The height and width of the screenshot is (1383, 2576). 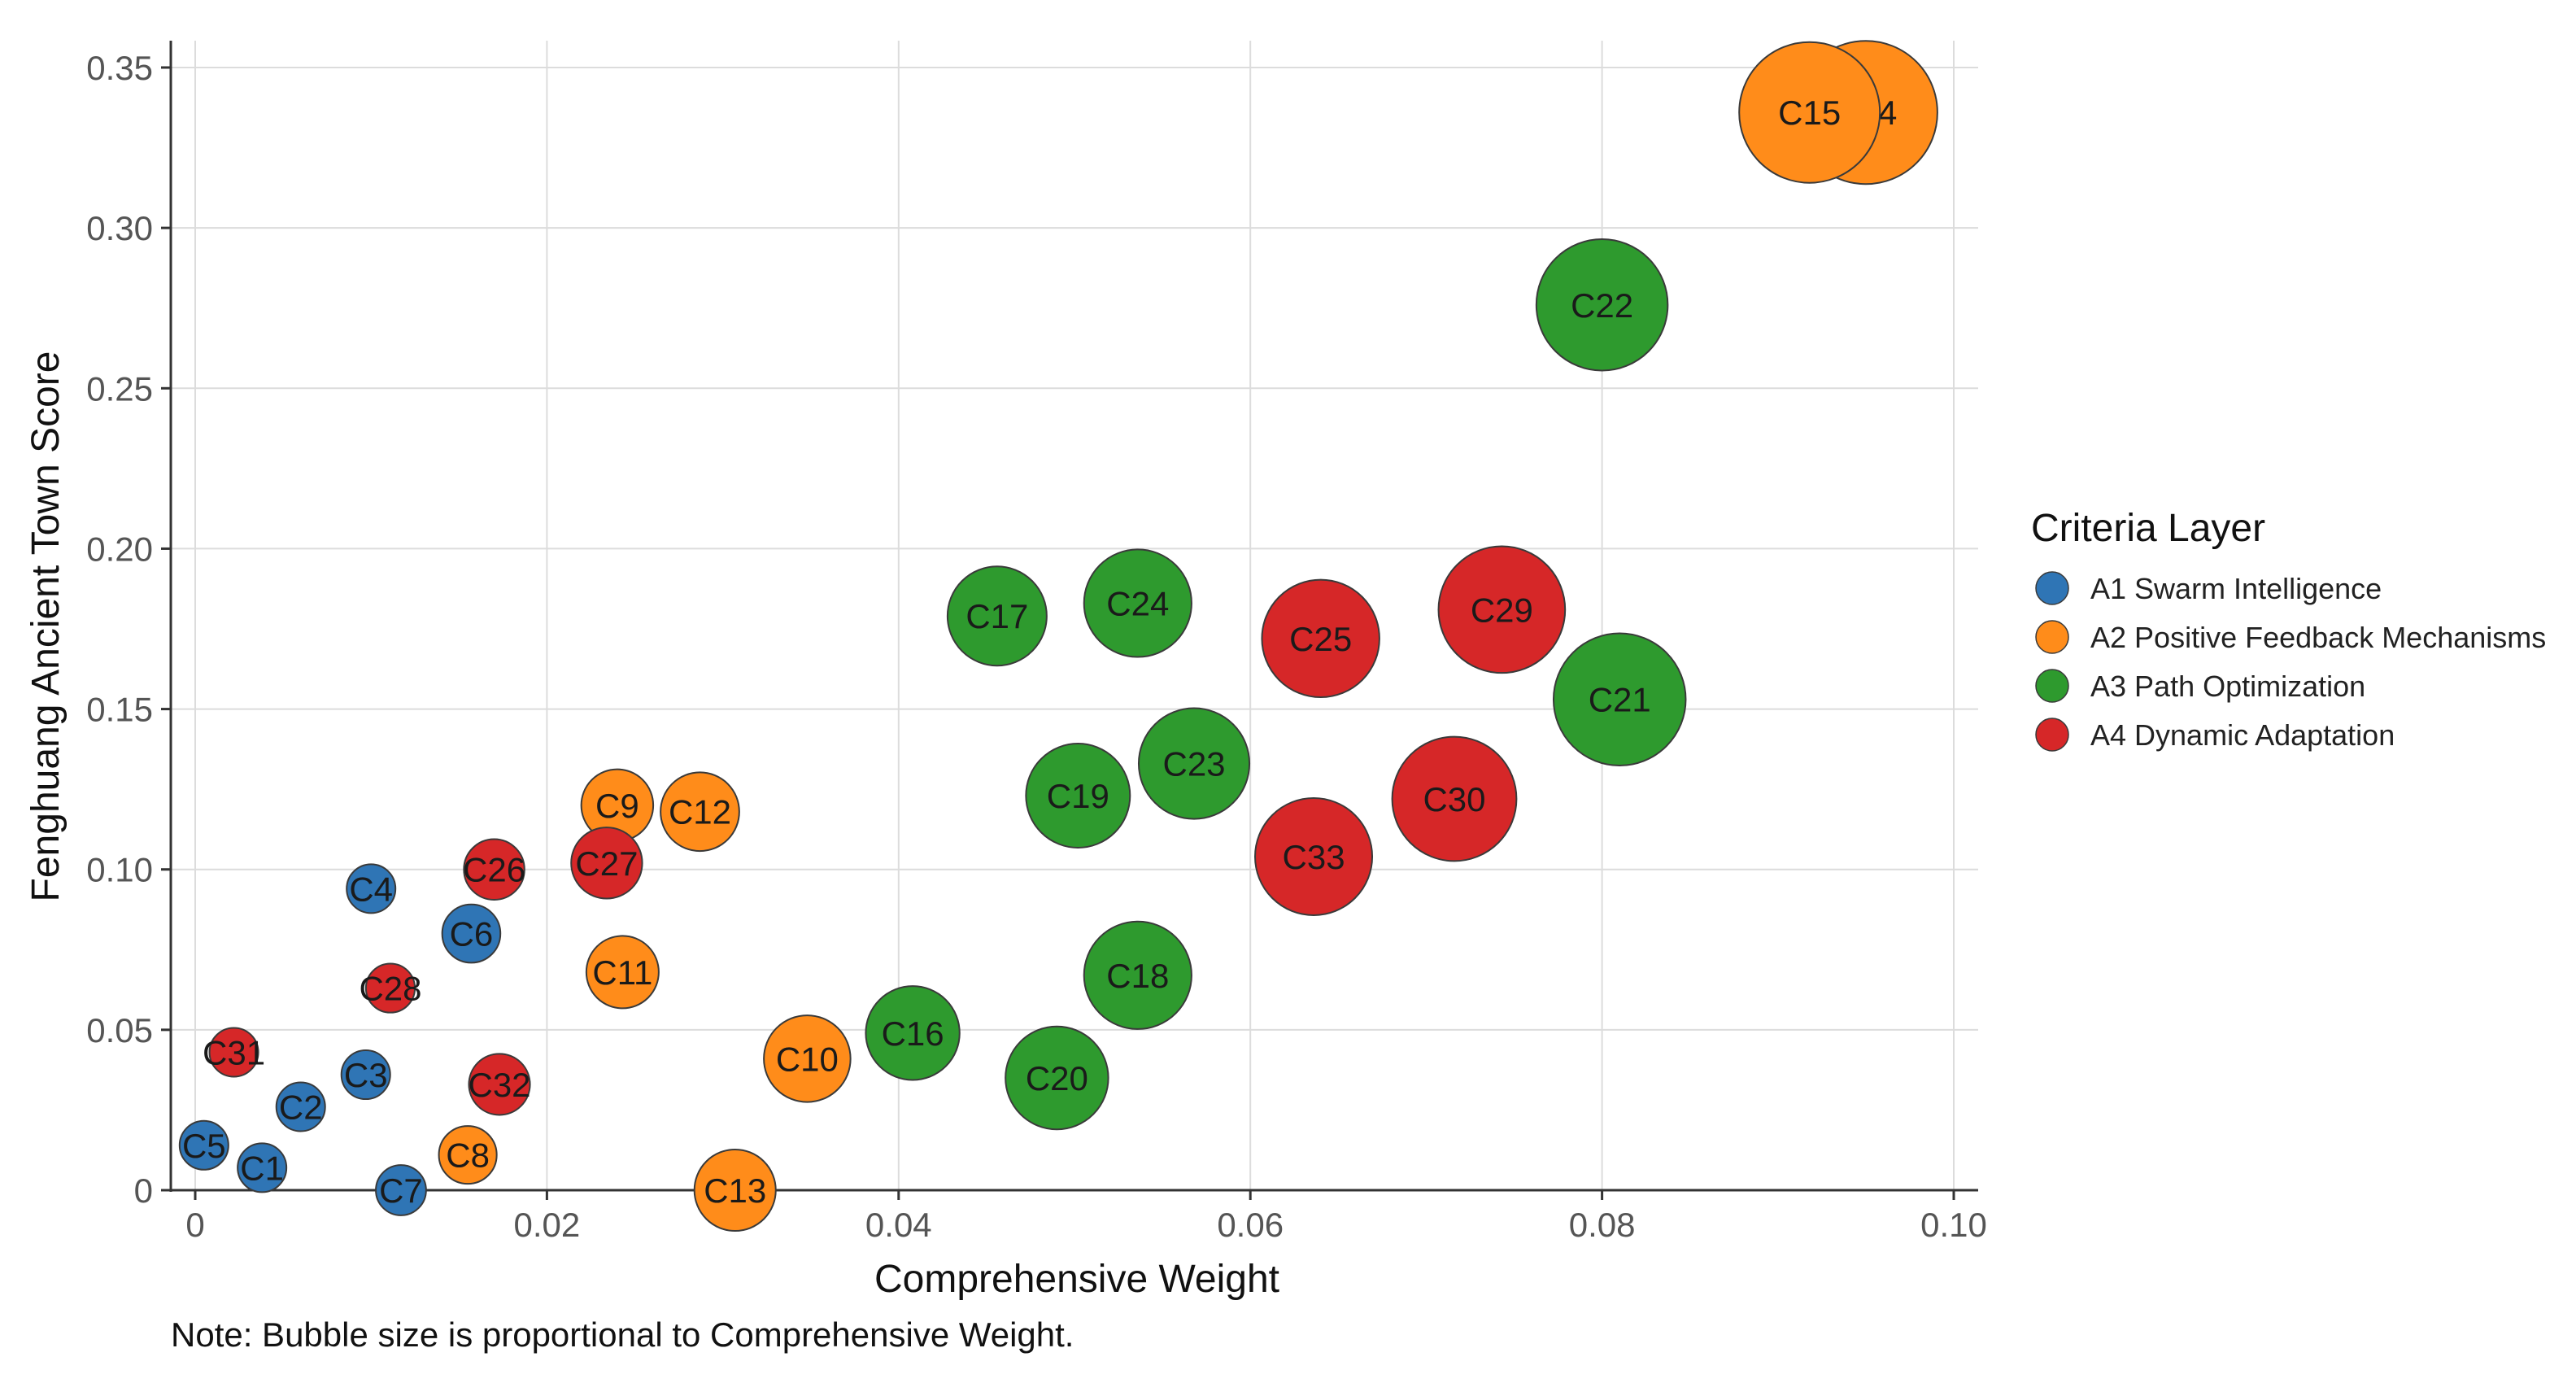 I want to click on bubble-circle-c19, so click(x=1078, y=796).